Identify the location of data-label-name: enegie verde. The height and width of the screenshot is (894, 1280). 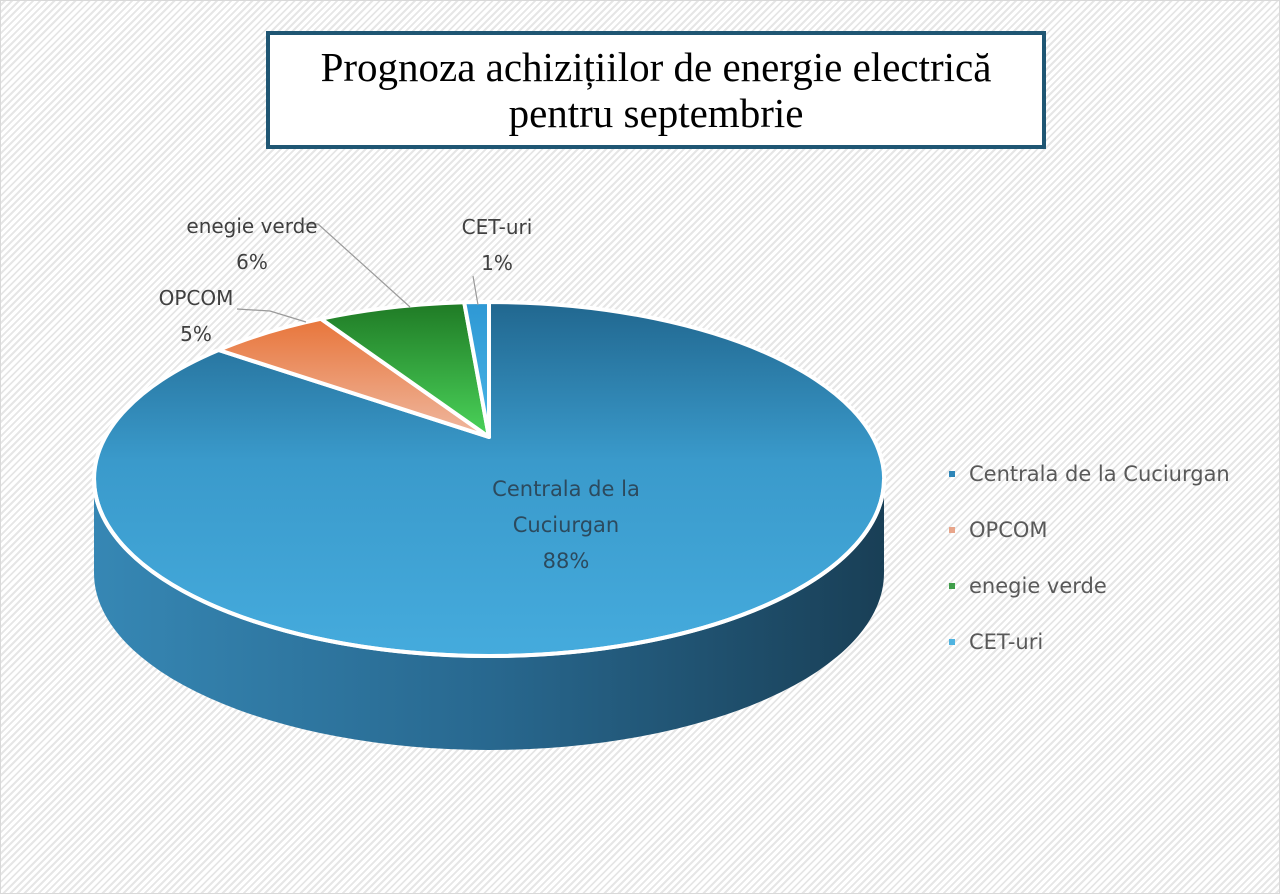
(252, 226).